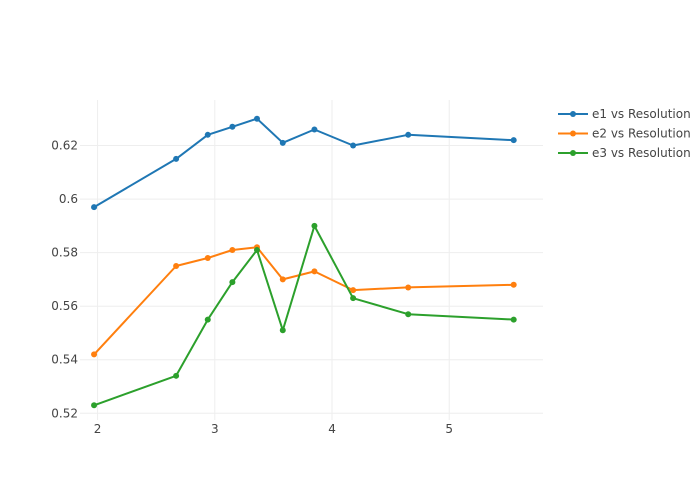 Image resolution: width=700 pixels, height=500 pixels. I want to click on legend-item-e2: e2 vs Resolution, so click(624, 134).